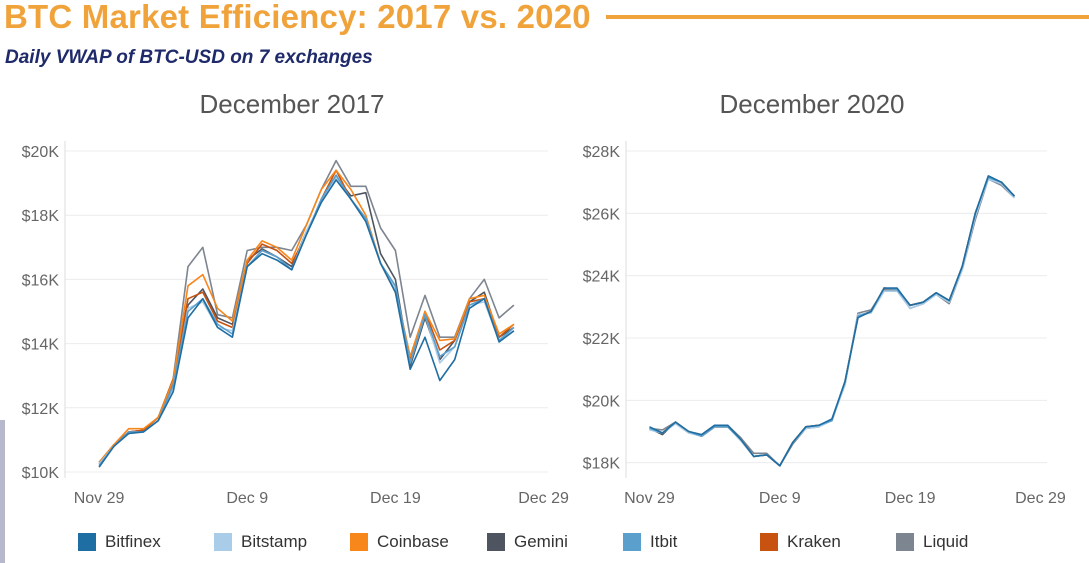  Describe the element at coordinates (946, 541) in the screenshot. I see `legend-label: Liquid` at that location.